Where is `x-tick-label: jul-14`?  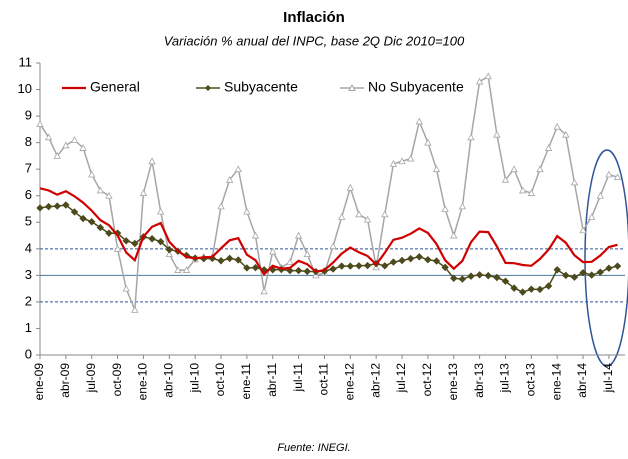
x-tick-label: jul-14 is located at coordinates (608, 378).